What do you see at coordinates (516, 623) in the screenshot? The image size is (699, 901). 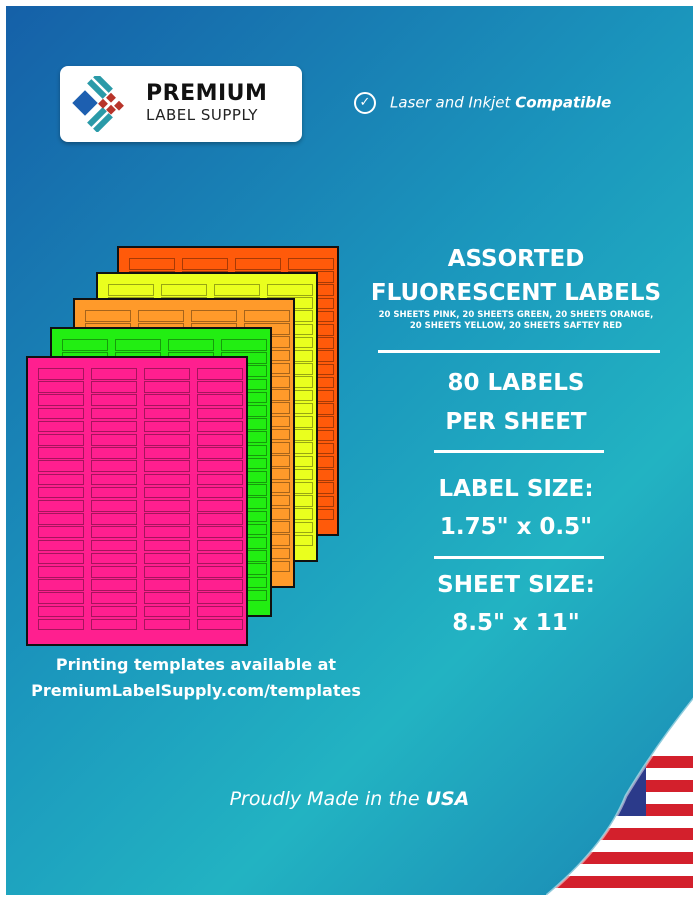 I see `sheet-size-value: 8.5" x 11"` at bounding box center [516, 623].